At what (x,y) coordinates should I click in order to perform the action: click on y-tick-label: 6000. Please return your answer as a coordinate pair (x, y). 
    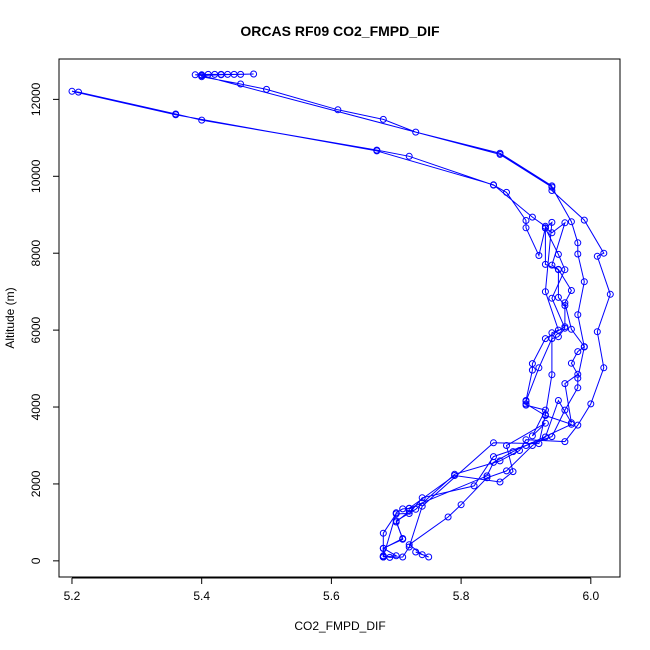
    Looking at the image, I should click on (36, 329).